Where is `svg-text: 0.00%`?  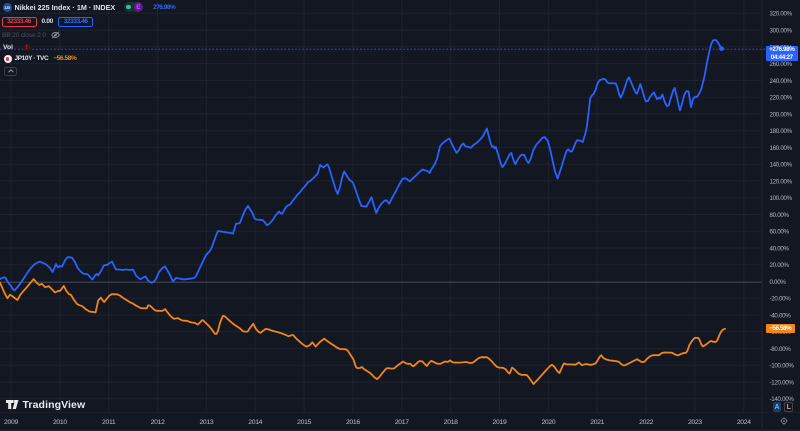 svg-text: 0.00% is located at coordinates (778, 282).